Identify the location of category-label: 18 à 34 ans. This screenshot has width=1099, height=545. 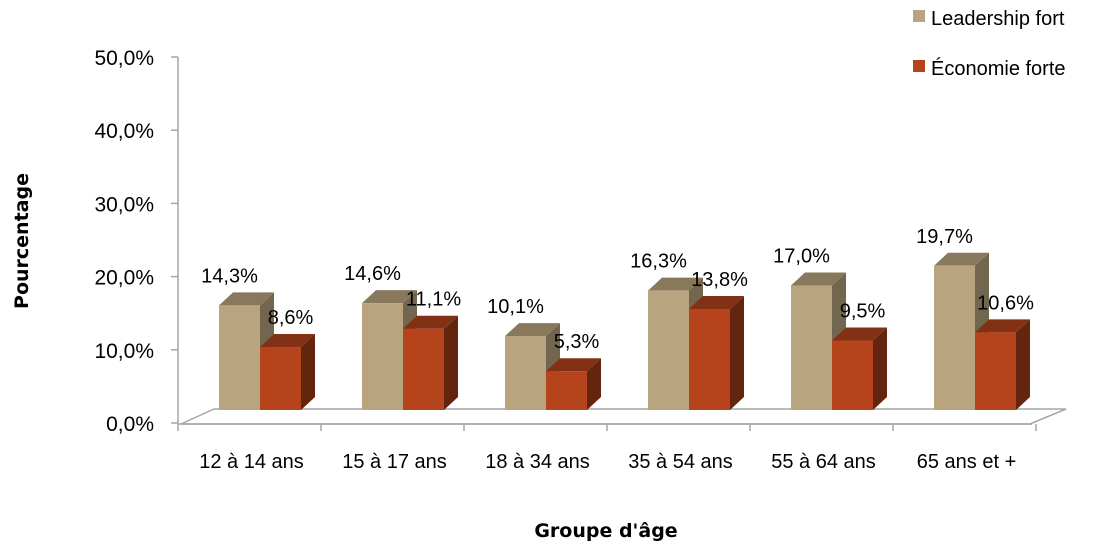
(537, 462).